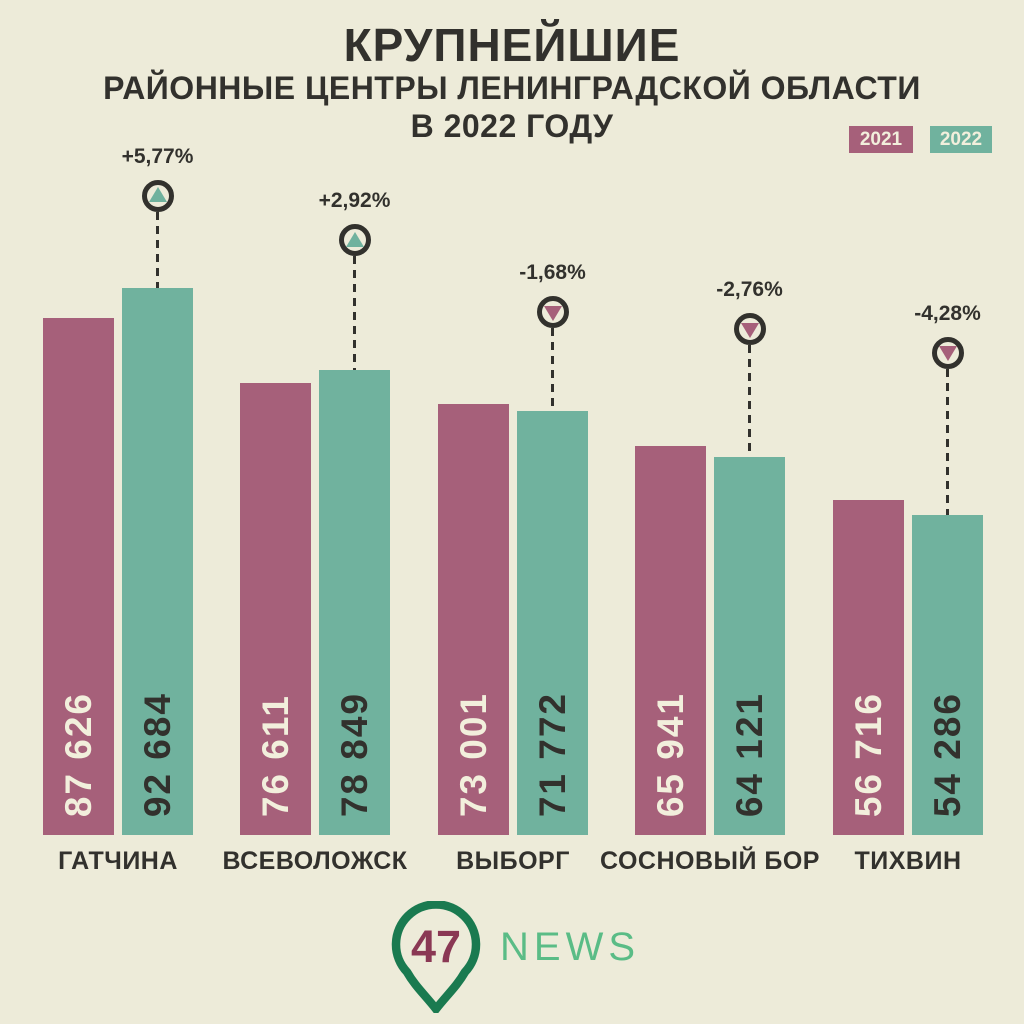 The height and width of the screenshot is (1024, 1024). I want to click on value-label-2022: 54 286, so click(947, 754).